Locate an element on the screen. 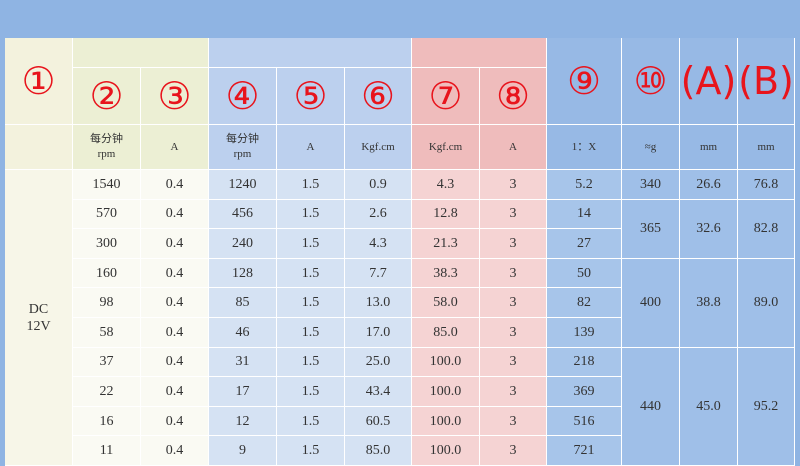 Image resolution: width=800 pixels, height=466 pixels. label-cell: ② is located at coordinates (107, 96).